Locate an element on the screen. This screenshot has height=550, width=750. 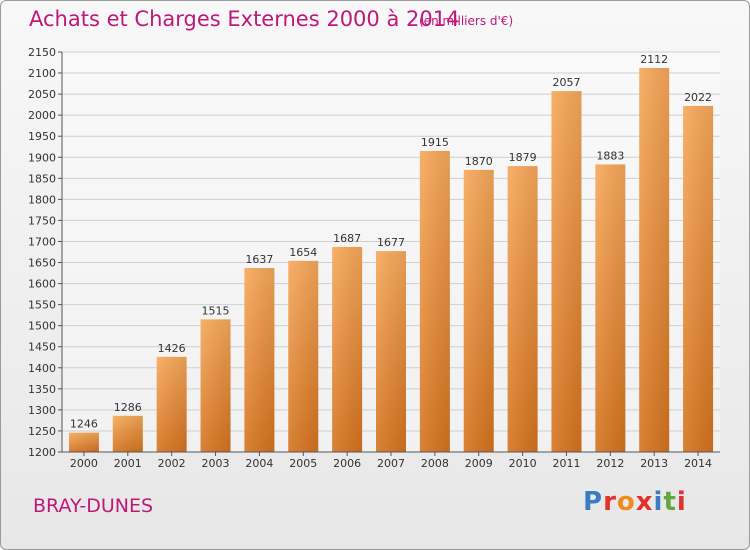
y-tick-label: 2100 is located at coordinates (42, 73).